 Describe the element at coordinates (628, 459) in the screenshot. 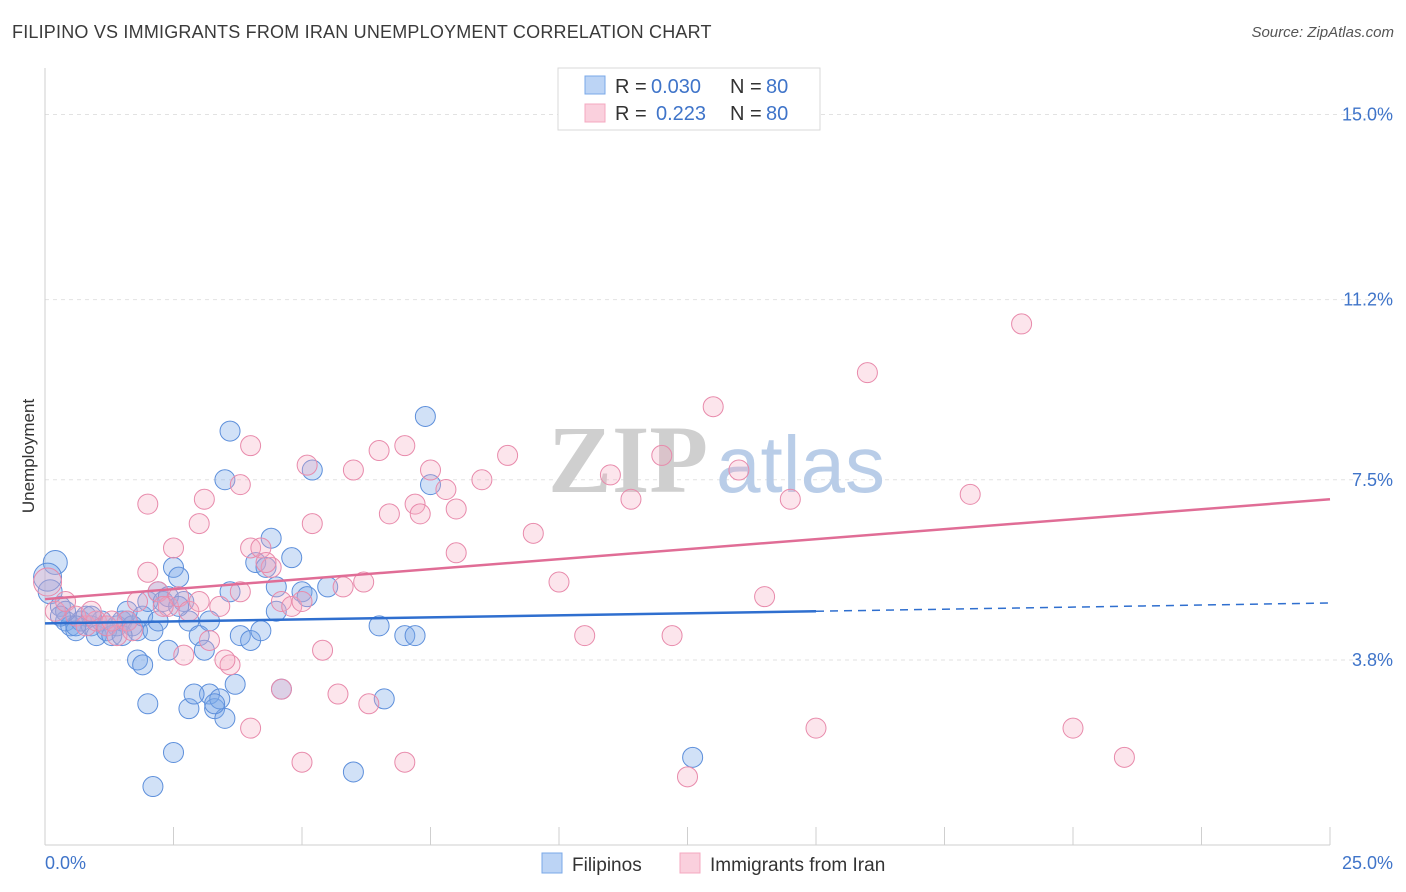

I see `watermark-zip: ZIP` at that location.